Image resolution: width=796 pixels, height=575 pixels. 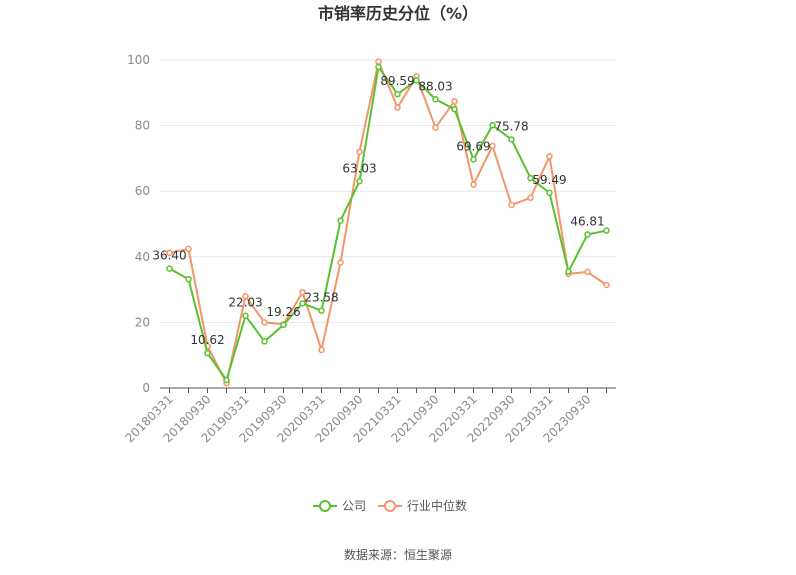 What do you see at coordinates (142, 322) in the screenshot?
I see `y-tick-label: 20` at bounding box center [142, 322].